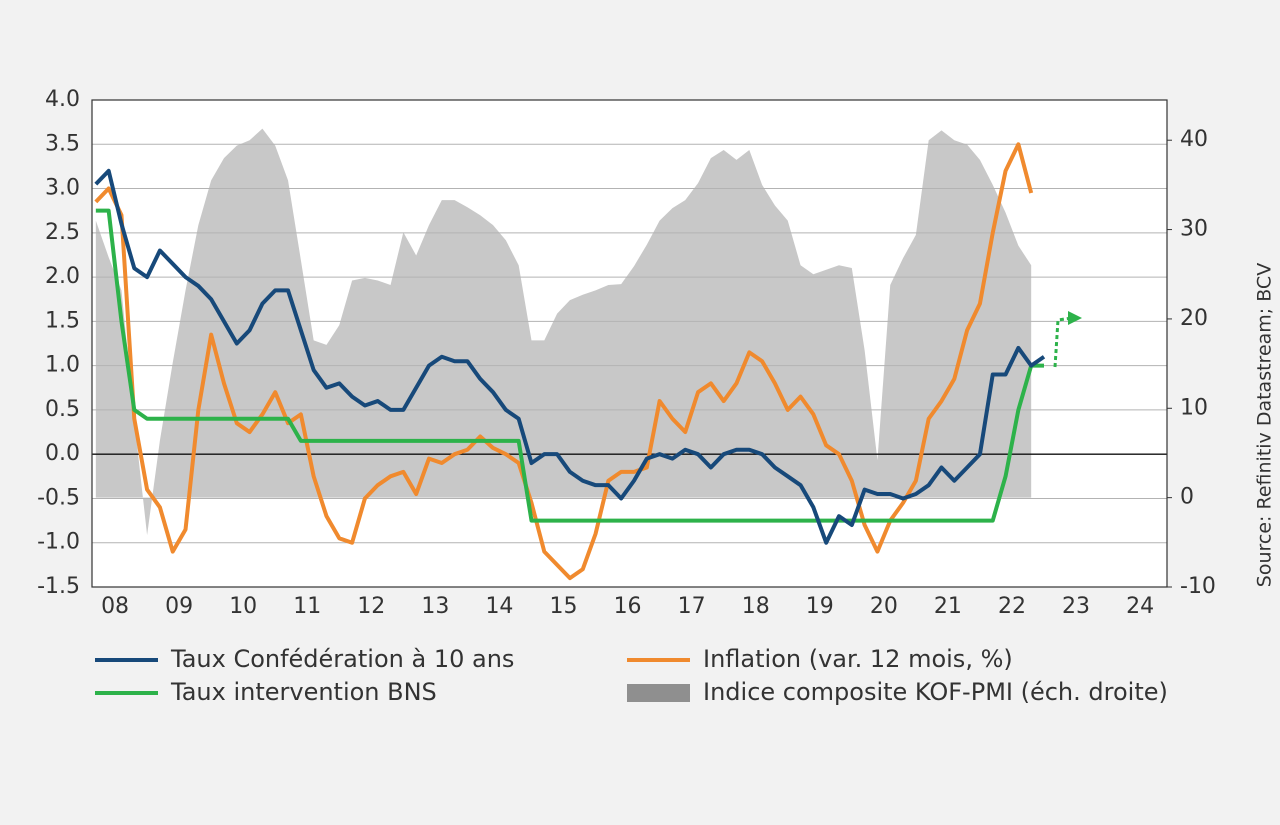  What do you see at coordinates (62, 143) in the screenshot?
I see `y-tick-label: 3.5` at bounding box center [62, 143].